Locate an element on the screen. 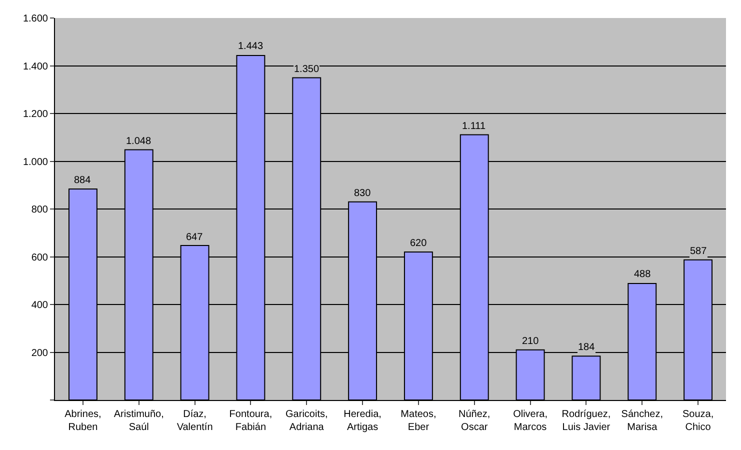  y-tick-label: 1.200 is located at coordinates (35, 114).